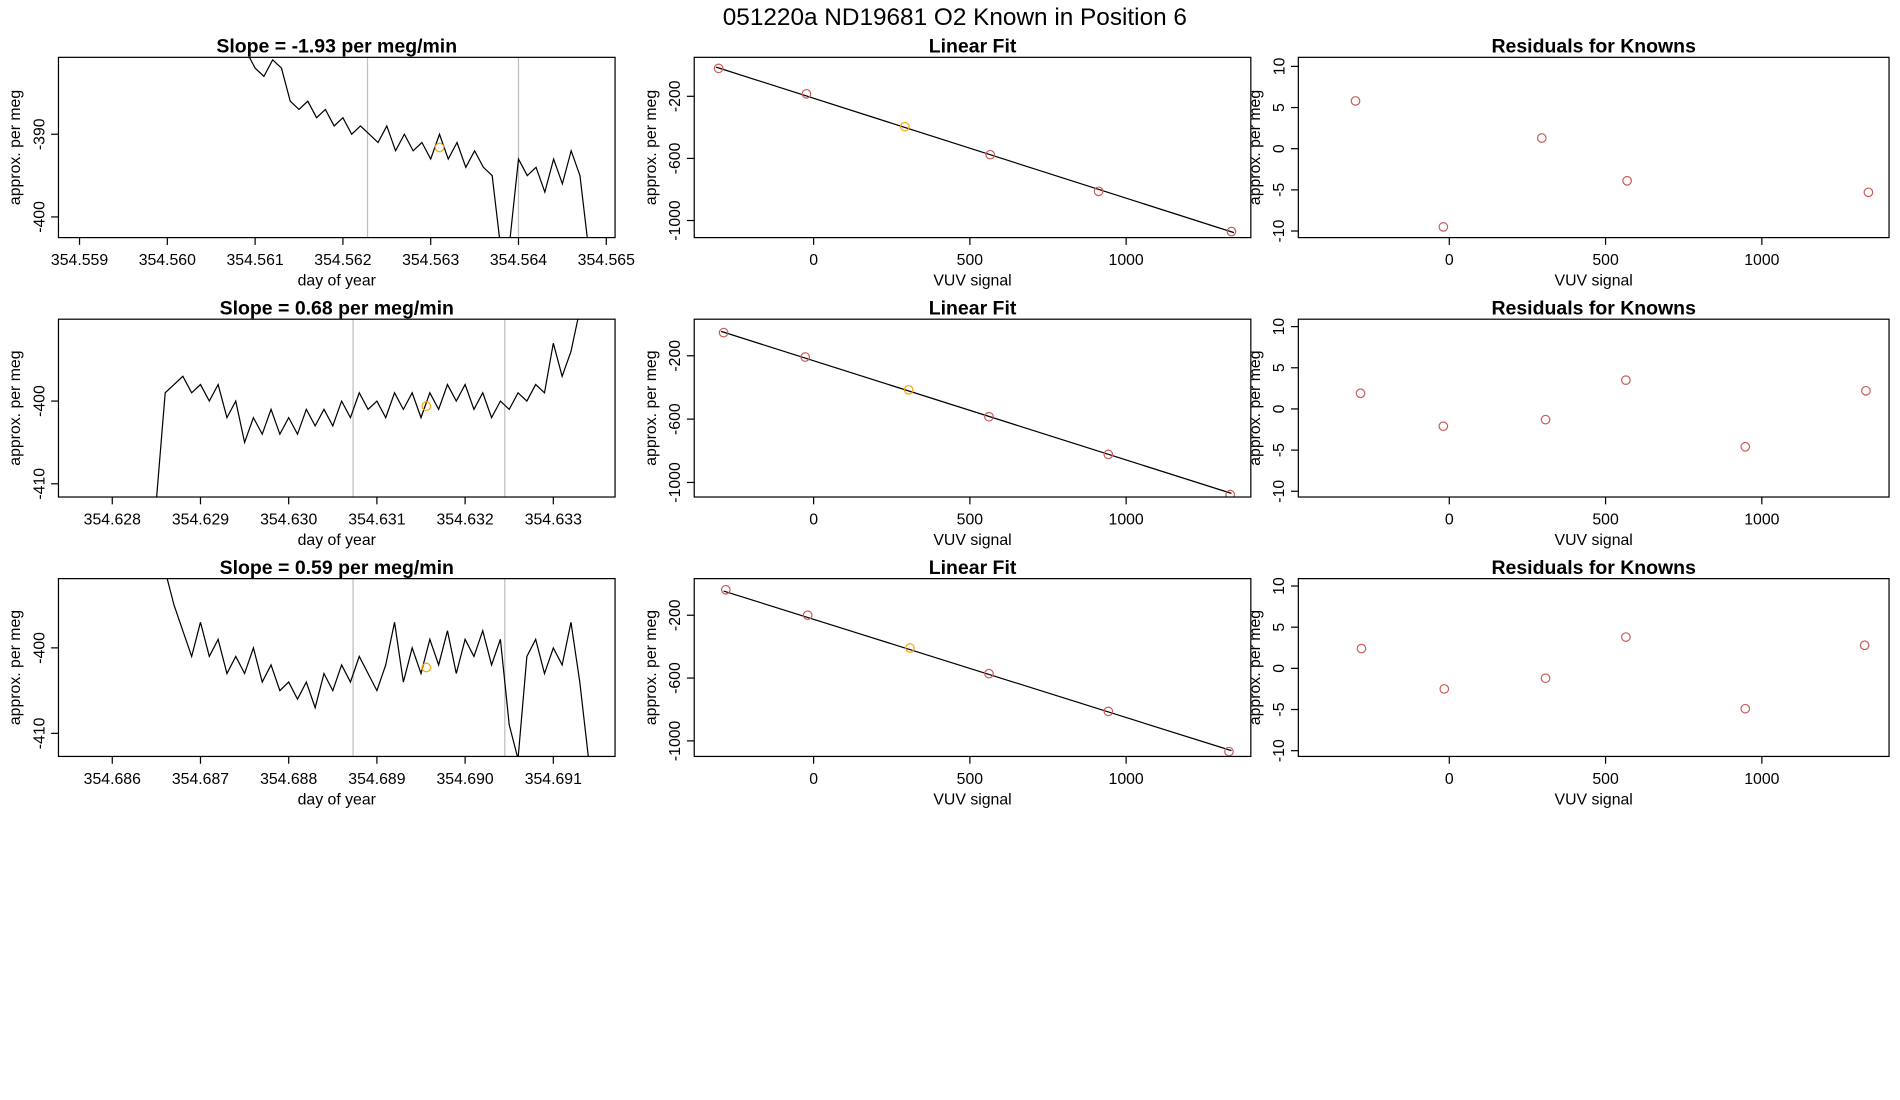  Describe the element at coordinates (342, 260) in the screenshot. I see `x-tick-label: 354.562` at that location.